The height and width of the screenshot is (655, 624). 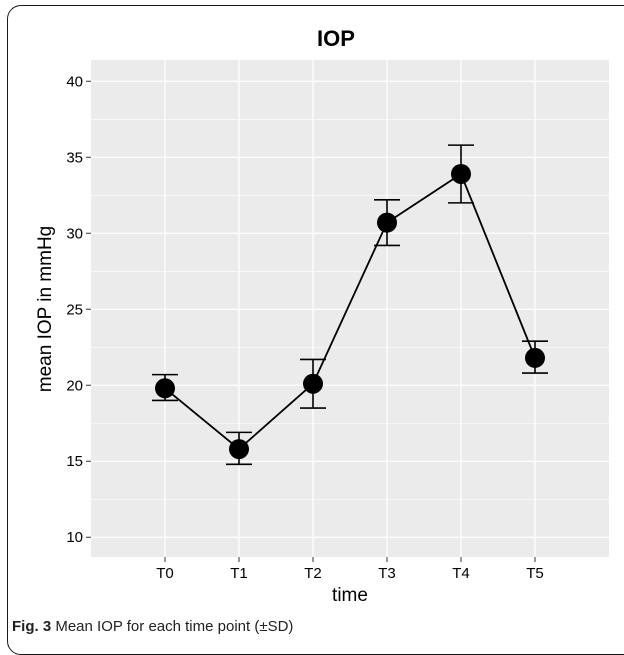 What do you see at coordinates (74, 309) in the screenshot?
I see `y-tick-label: 25` at bounding box center [74, 309].